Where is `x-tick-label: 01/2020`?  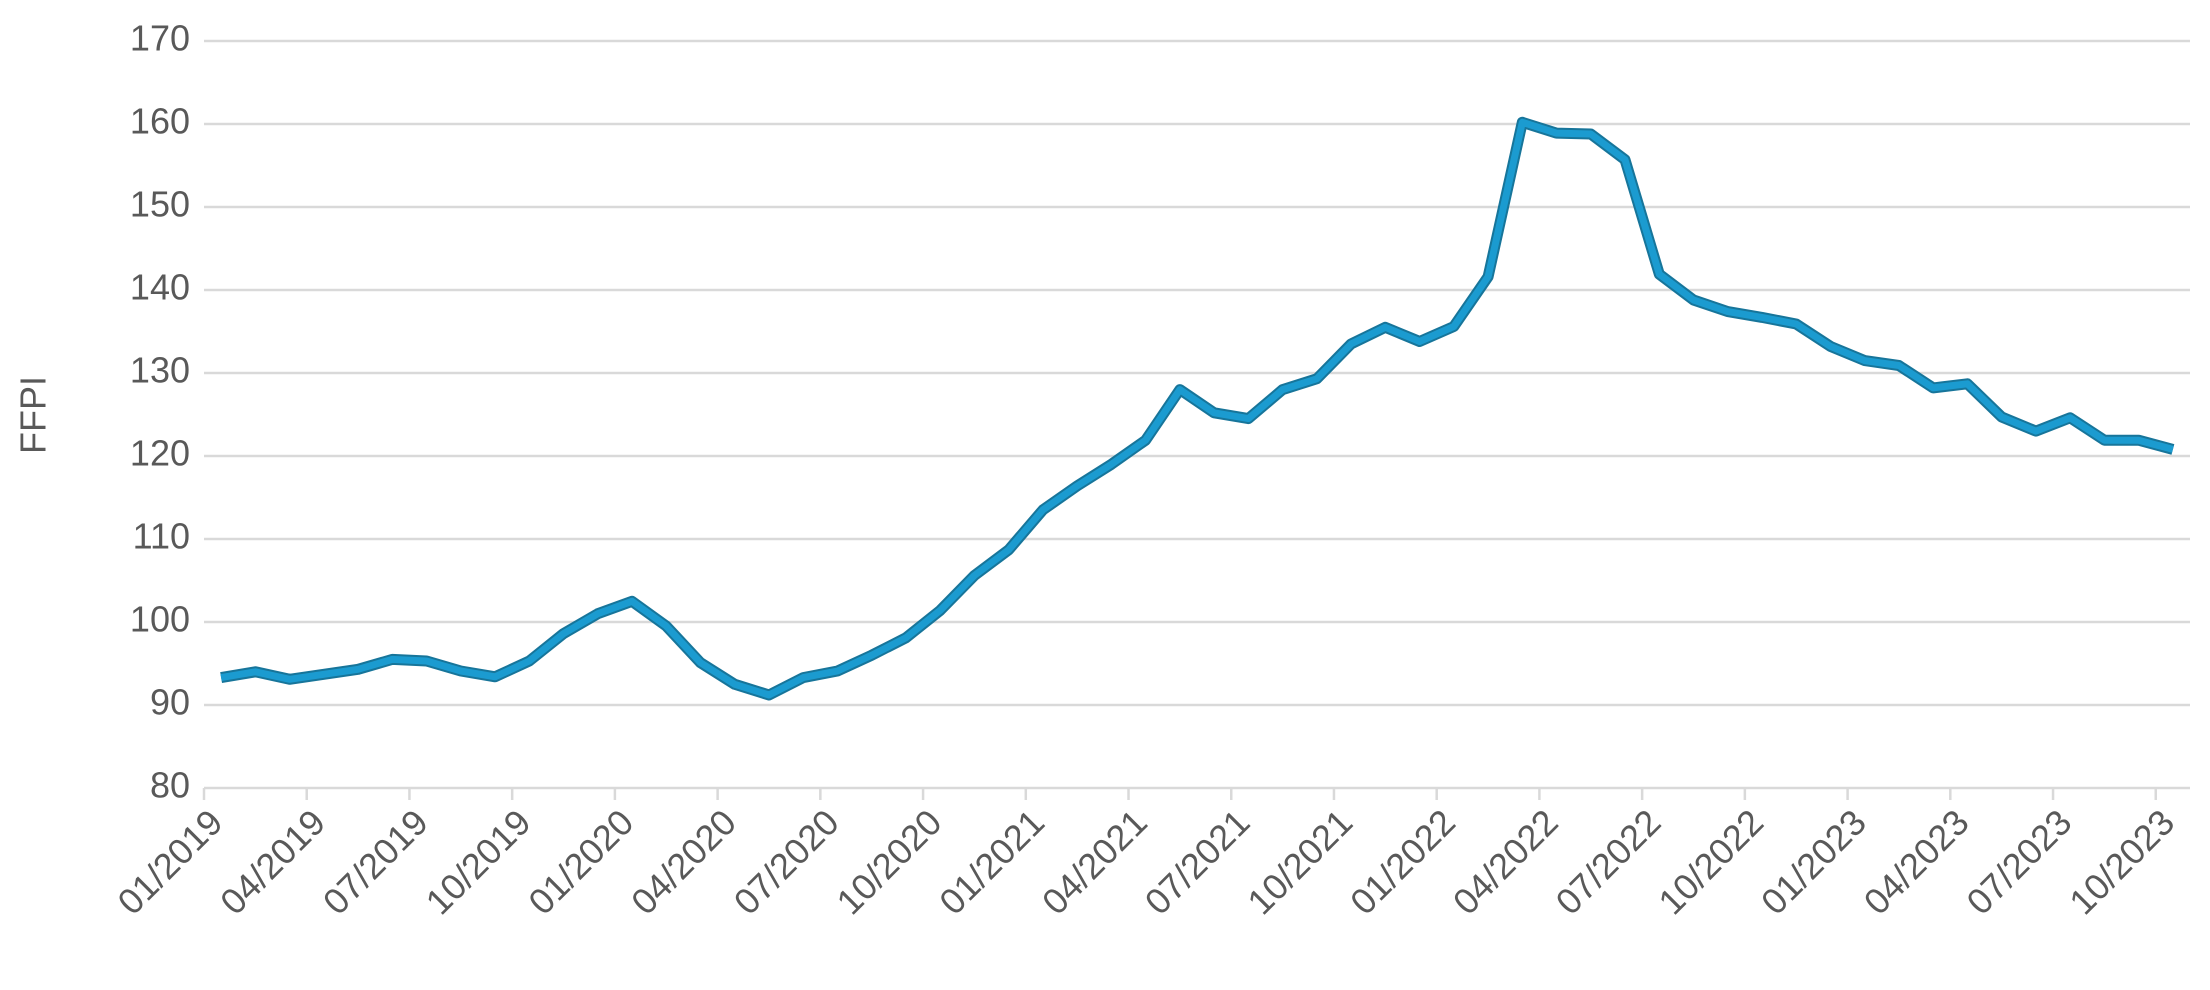 x-tick-label: 01/2020 is located at coordinates (580, 861).